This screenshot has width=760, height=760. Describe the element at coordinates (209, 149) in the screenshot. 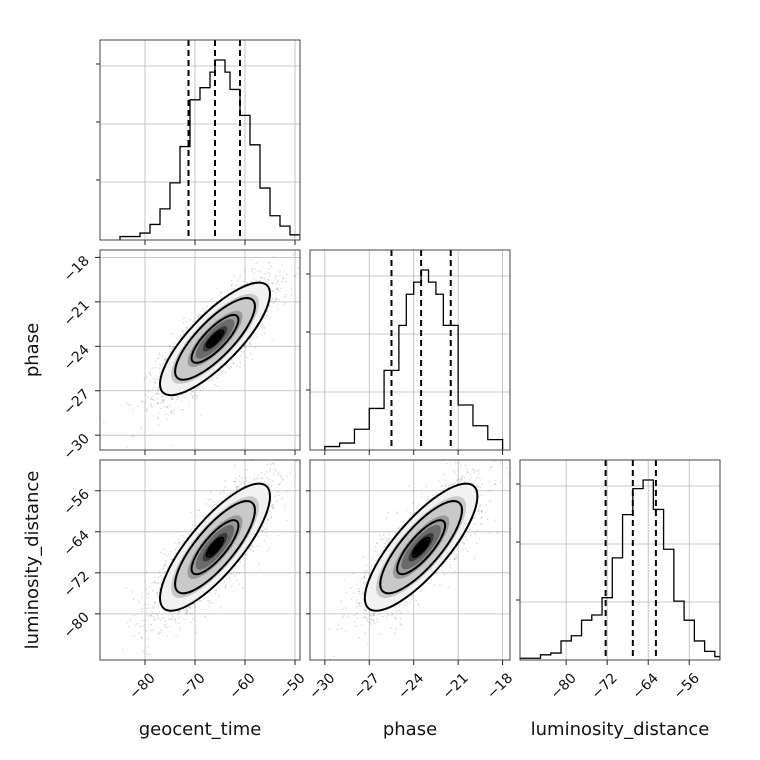

I see `histogram-geocent_time` at that location.